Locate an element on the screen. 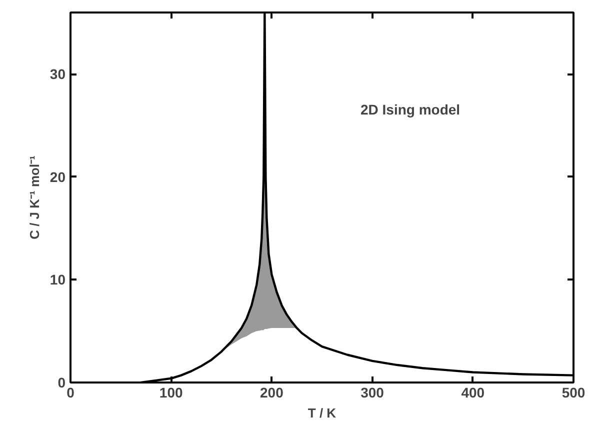 Image resolution: width=598 pixels, height=427 pixels. x-tick-label: 500 is located at coordinates (574, 392).